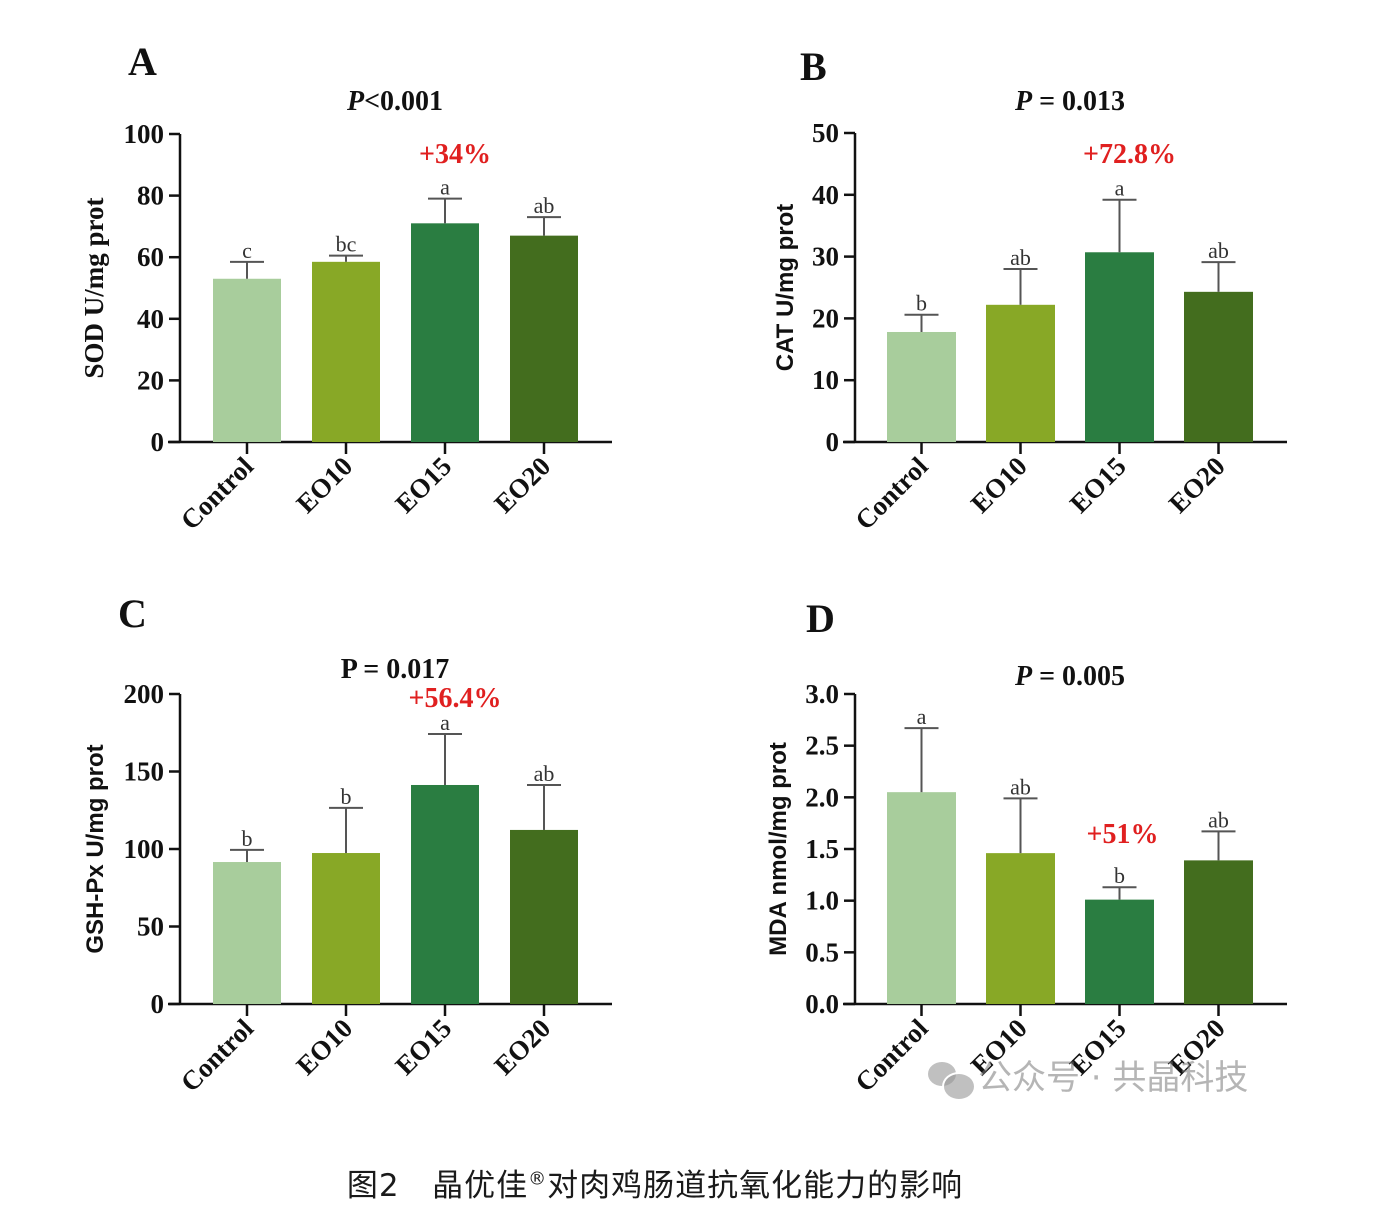 The image size is (1395, 1231). Describe the element at coordinates (538, 1179) in the screenshot. I see `registered-mark: ®` at that location.